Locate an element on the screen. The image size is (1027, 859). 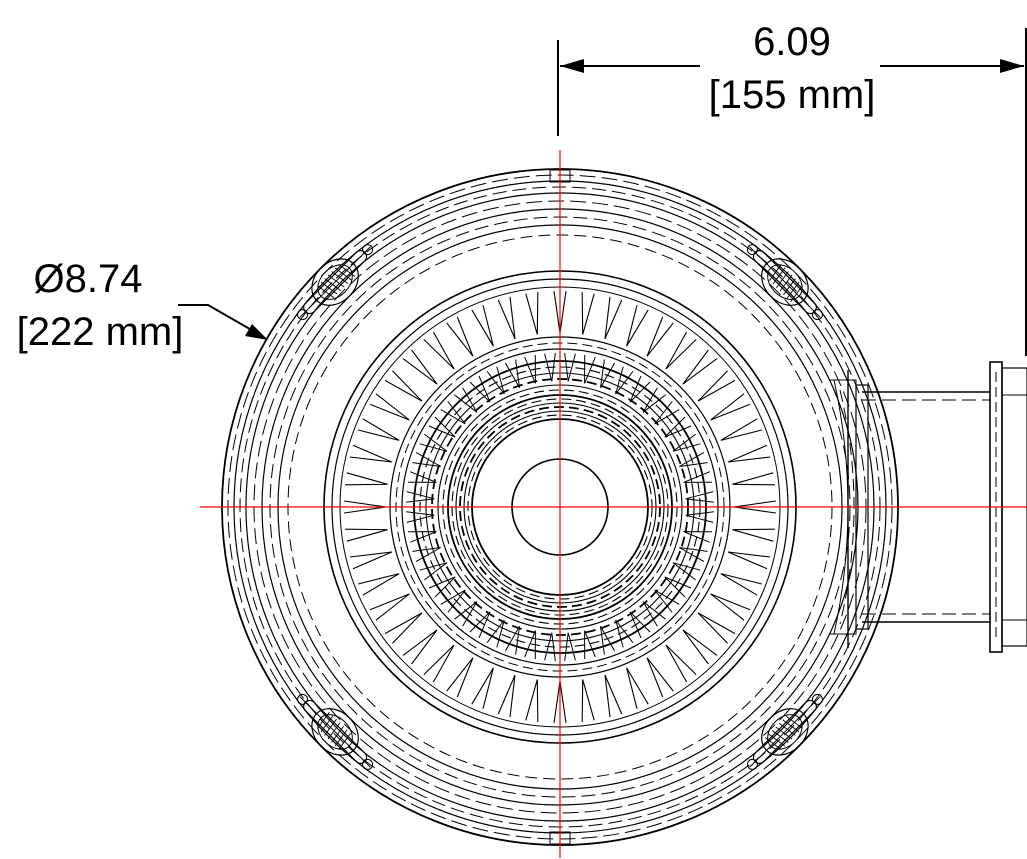
leader-arrowhead is located at coordinates (256, 332).